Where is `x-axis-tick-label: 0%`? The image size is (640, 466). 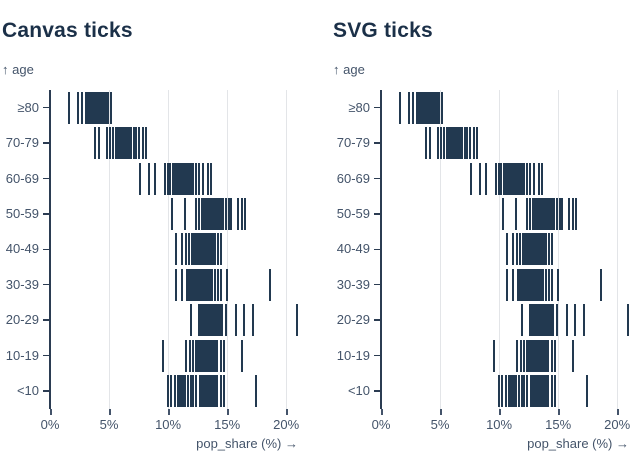 x-axis-tick-label: 0% is located at coordinates (50, 424).